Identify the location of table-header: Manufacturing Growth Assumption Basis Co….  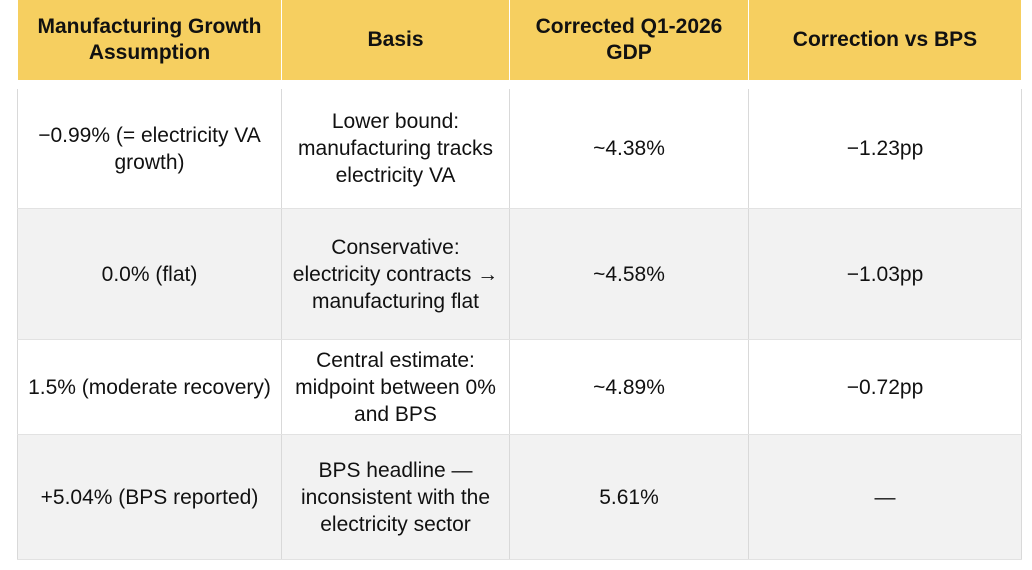
(519, 40).